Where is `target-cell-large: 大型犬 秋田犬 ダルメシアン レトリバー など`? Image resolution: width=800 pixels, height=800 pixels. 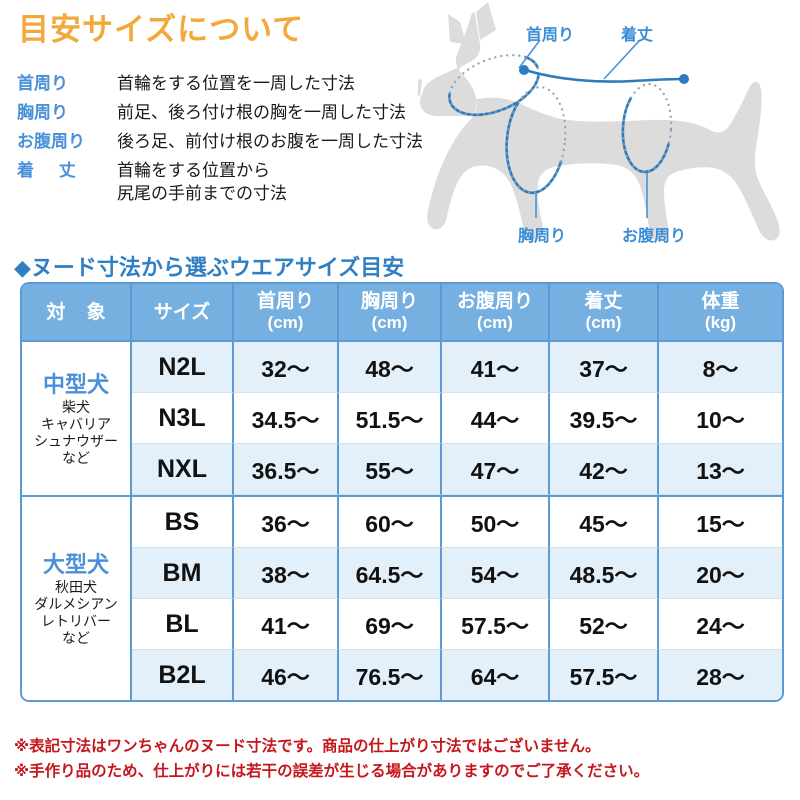
target-cell-large: 大型犬 秋田犬 ダルメシアン レトリバー など is located at coordinates (77, 597).